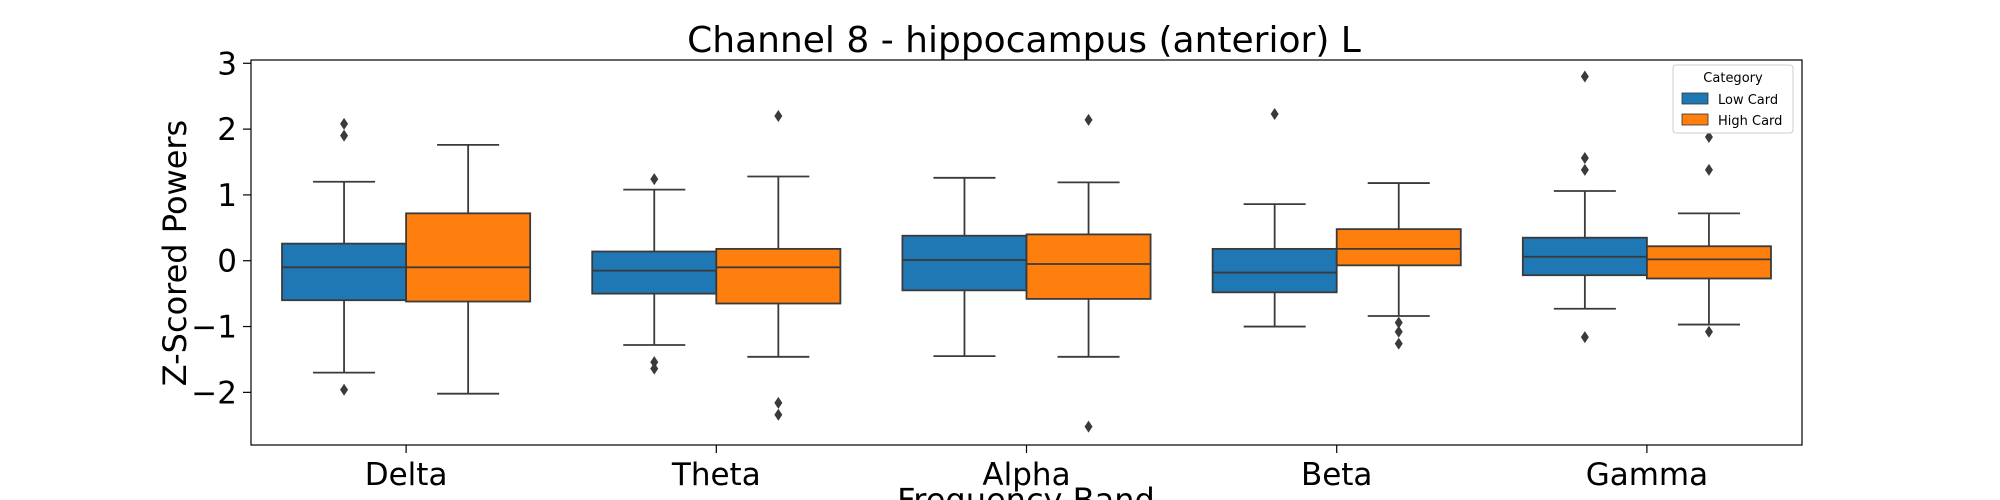  What do you see at coordinates (227, 262) in the screenshot?
I see `y-tick-label: 0` at bounding box center [227, 262].